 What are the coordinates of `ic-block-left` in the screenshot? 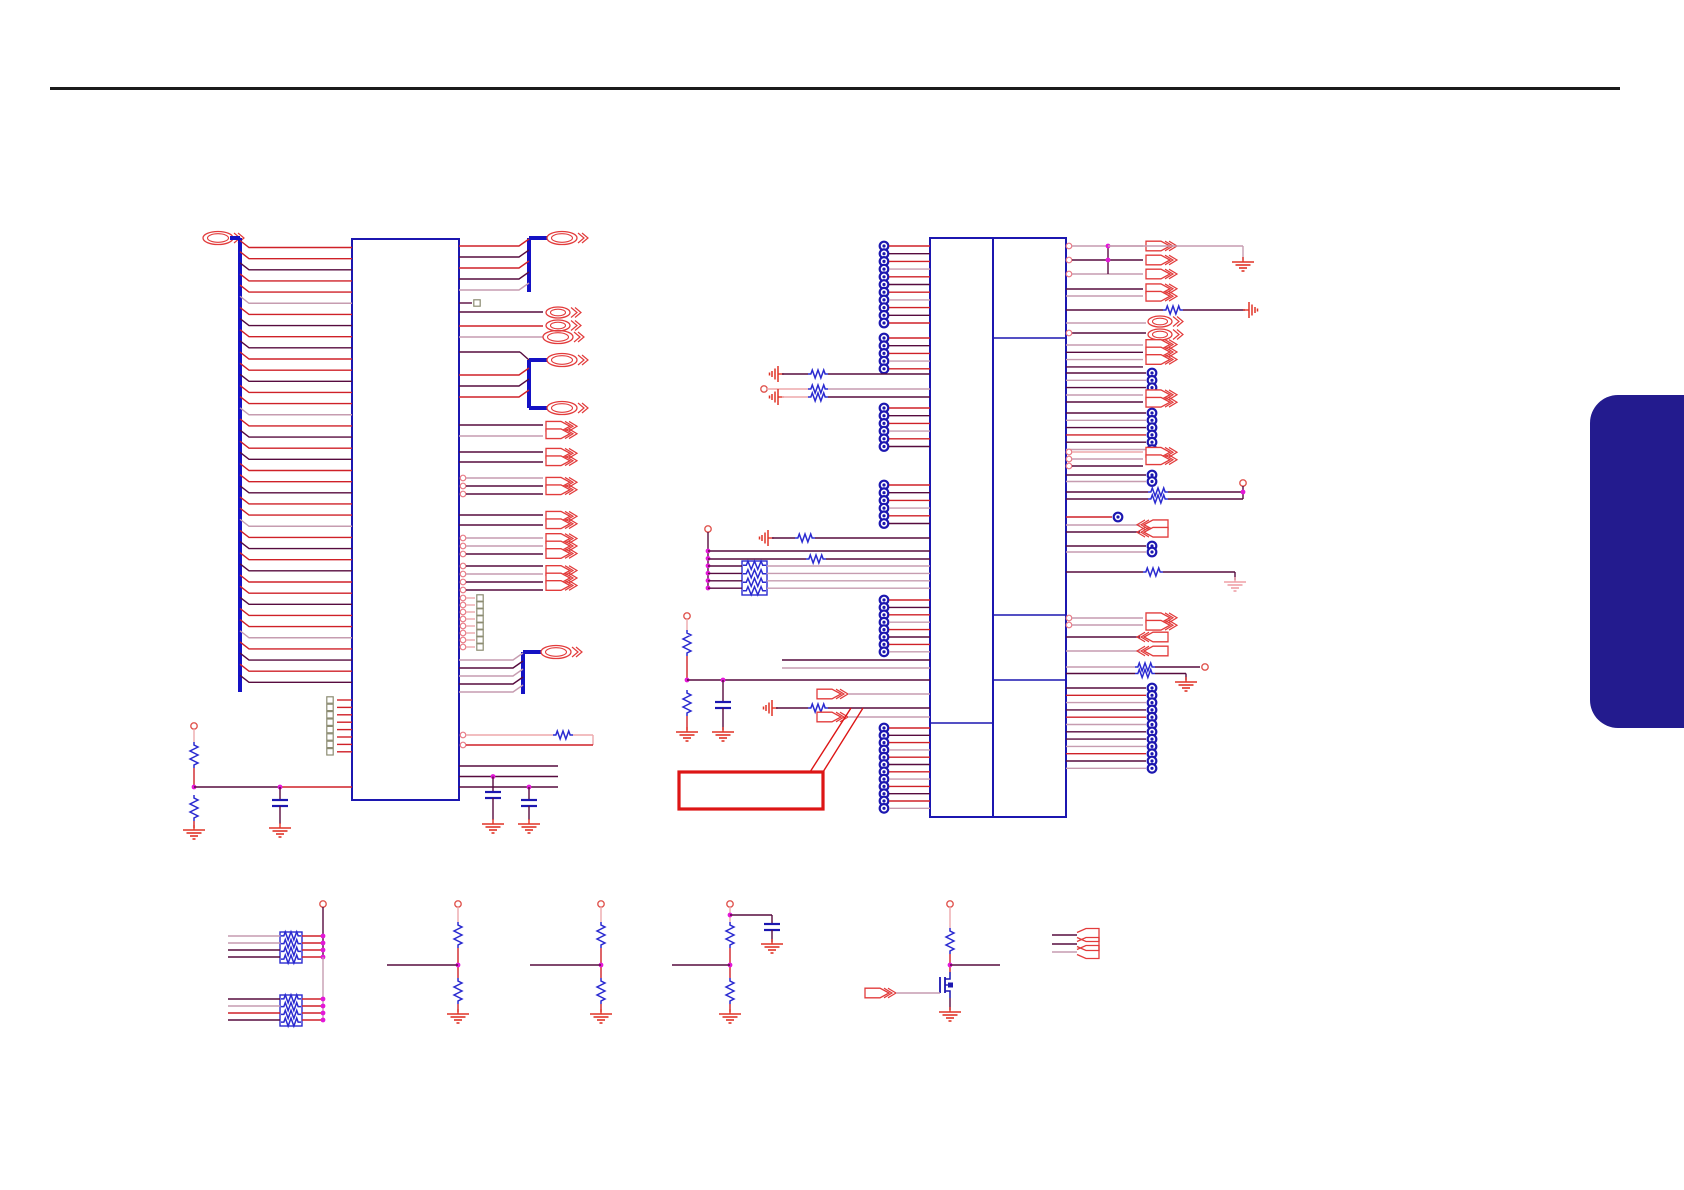 It's located at (405, 519).